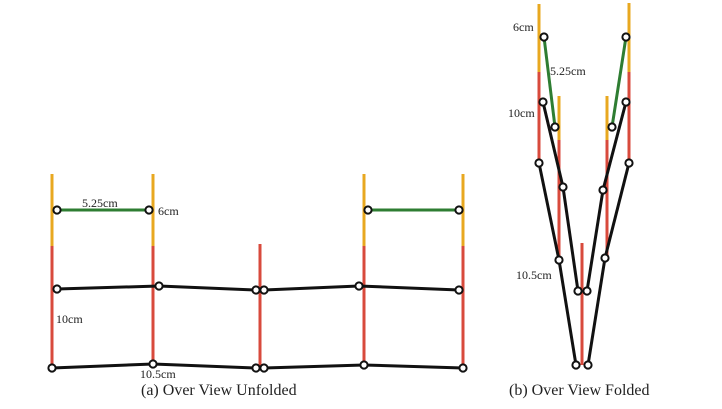 This screenshot has width=722, height=409. Describe the element at coordinates (584, 201) in the screenshot. I see `folded-joints` at that location.